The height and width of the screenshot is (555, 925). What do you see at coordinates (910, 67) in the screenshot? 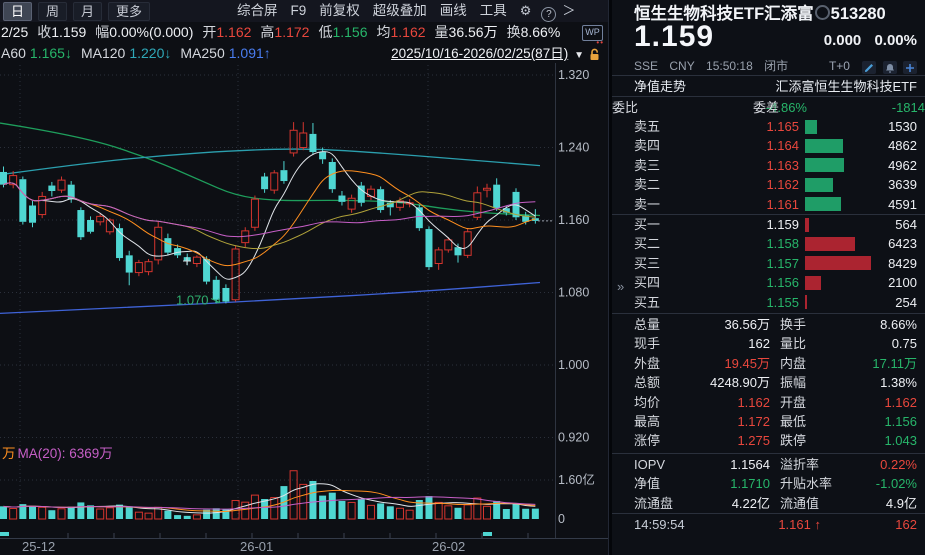
I see `add-icon` at bounding box center [910, 67].